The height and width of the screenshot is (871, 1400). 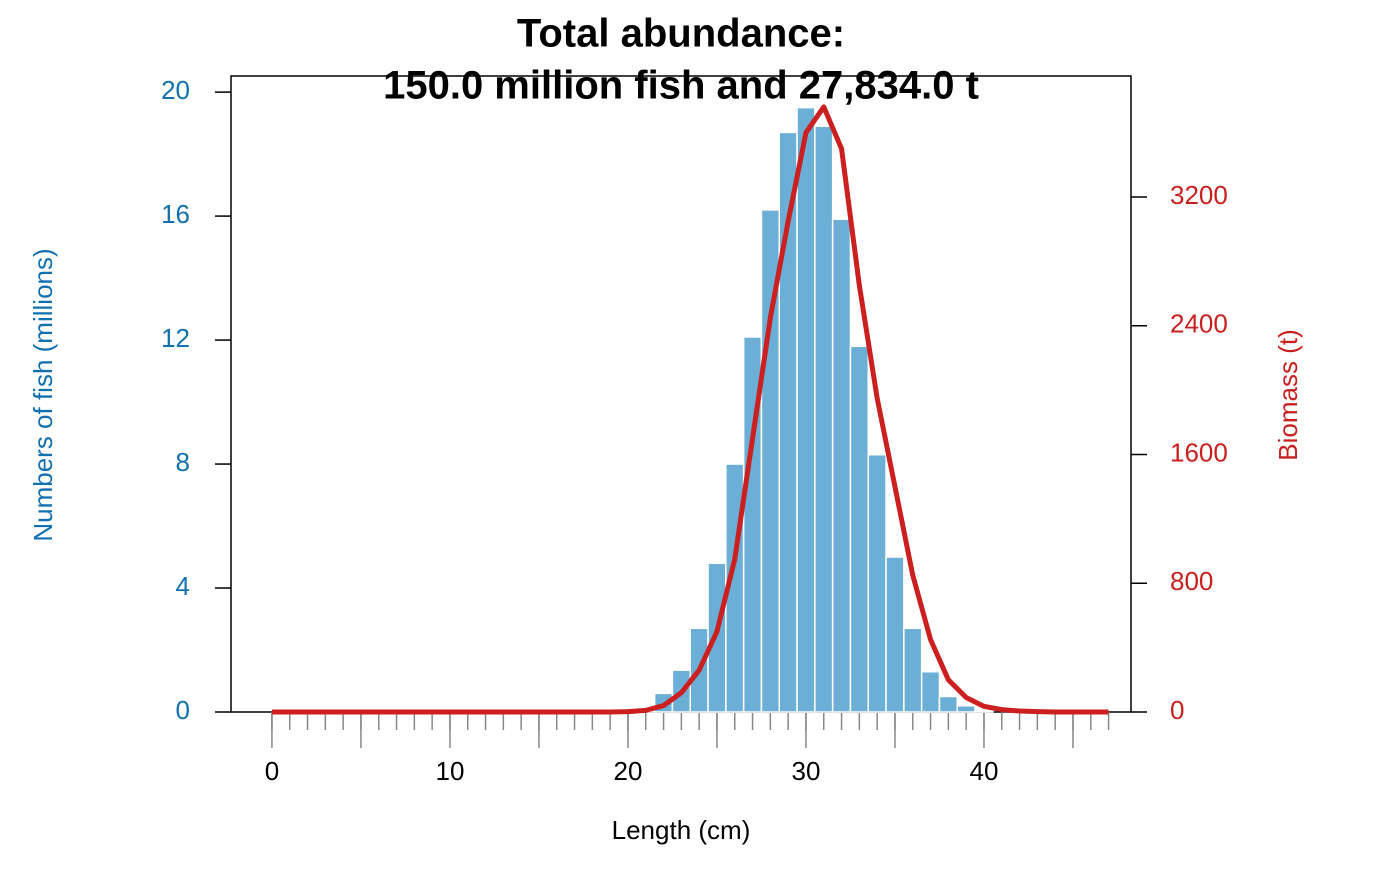 What do you see at coordinates (1199, 324) in the screenshot?
I see `y2-tick-label: 2400` at bounding box center [1199, 324].